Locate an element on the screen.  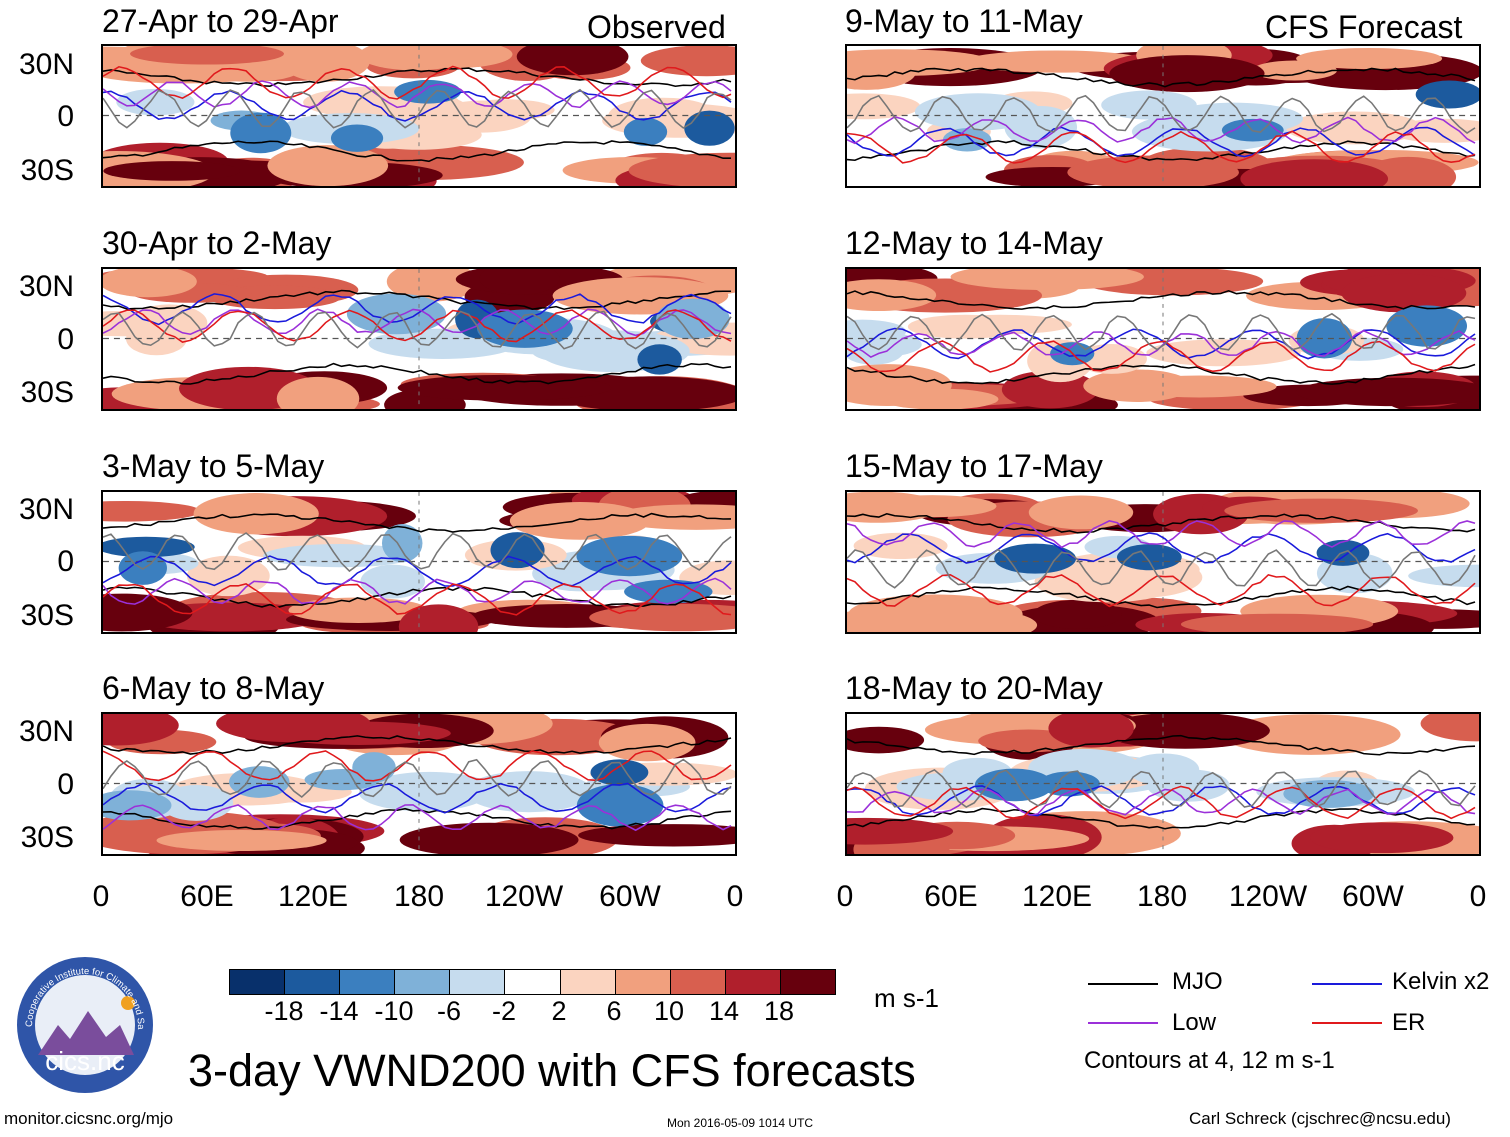
lon-label: 60W is located at coordinates (1373, 896).